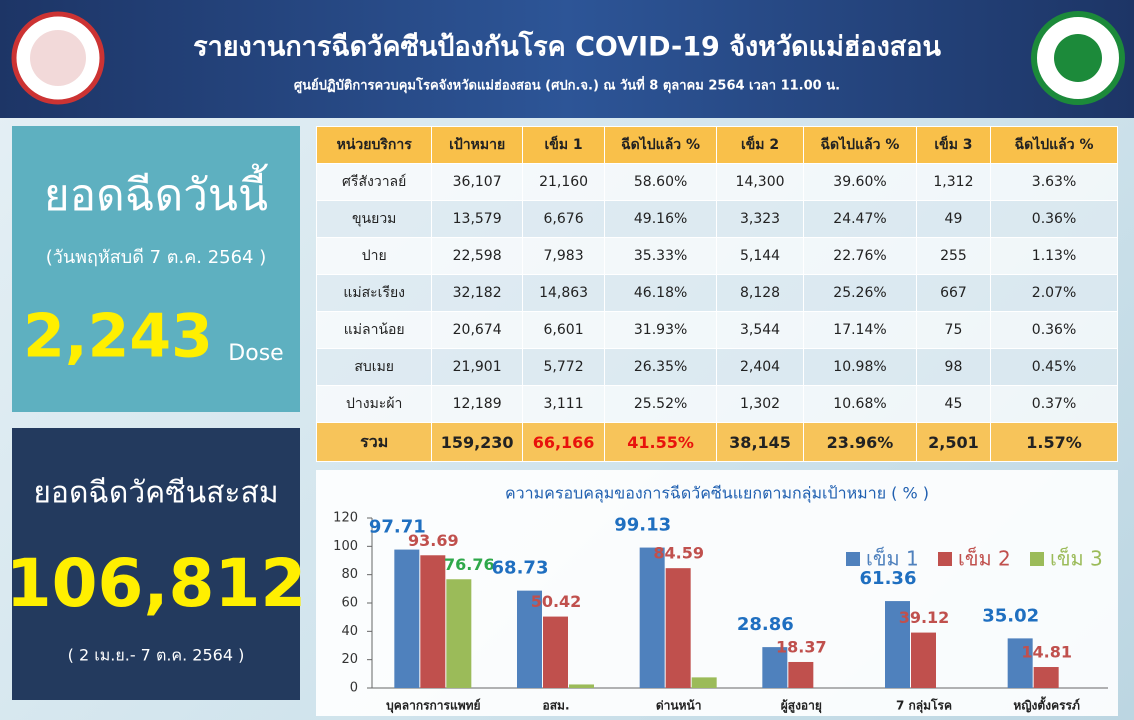 This screenshot has height=720, width=1134. What do you see at coordinates (678, 553) in the screenshot?
I see `data-label: 84.59` at bounding box center [678, 553].